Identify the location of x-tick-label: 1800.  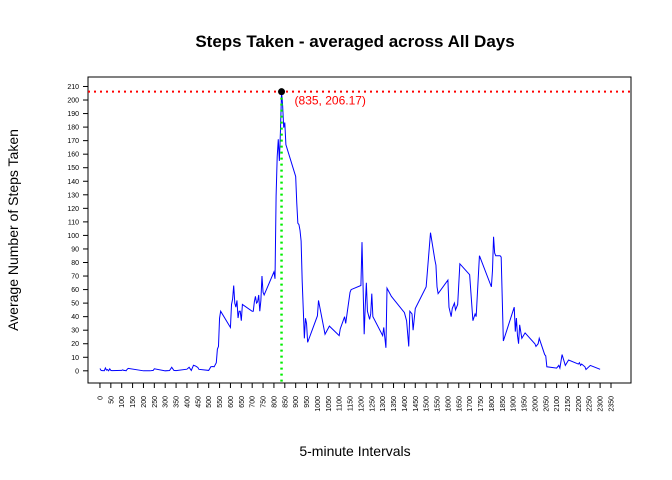
(492, 404).